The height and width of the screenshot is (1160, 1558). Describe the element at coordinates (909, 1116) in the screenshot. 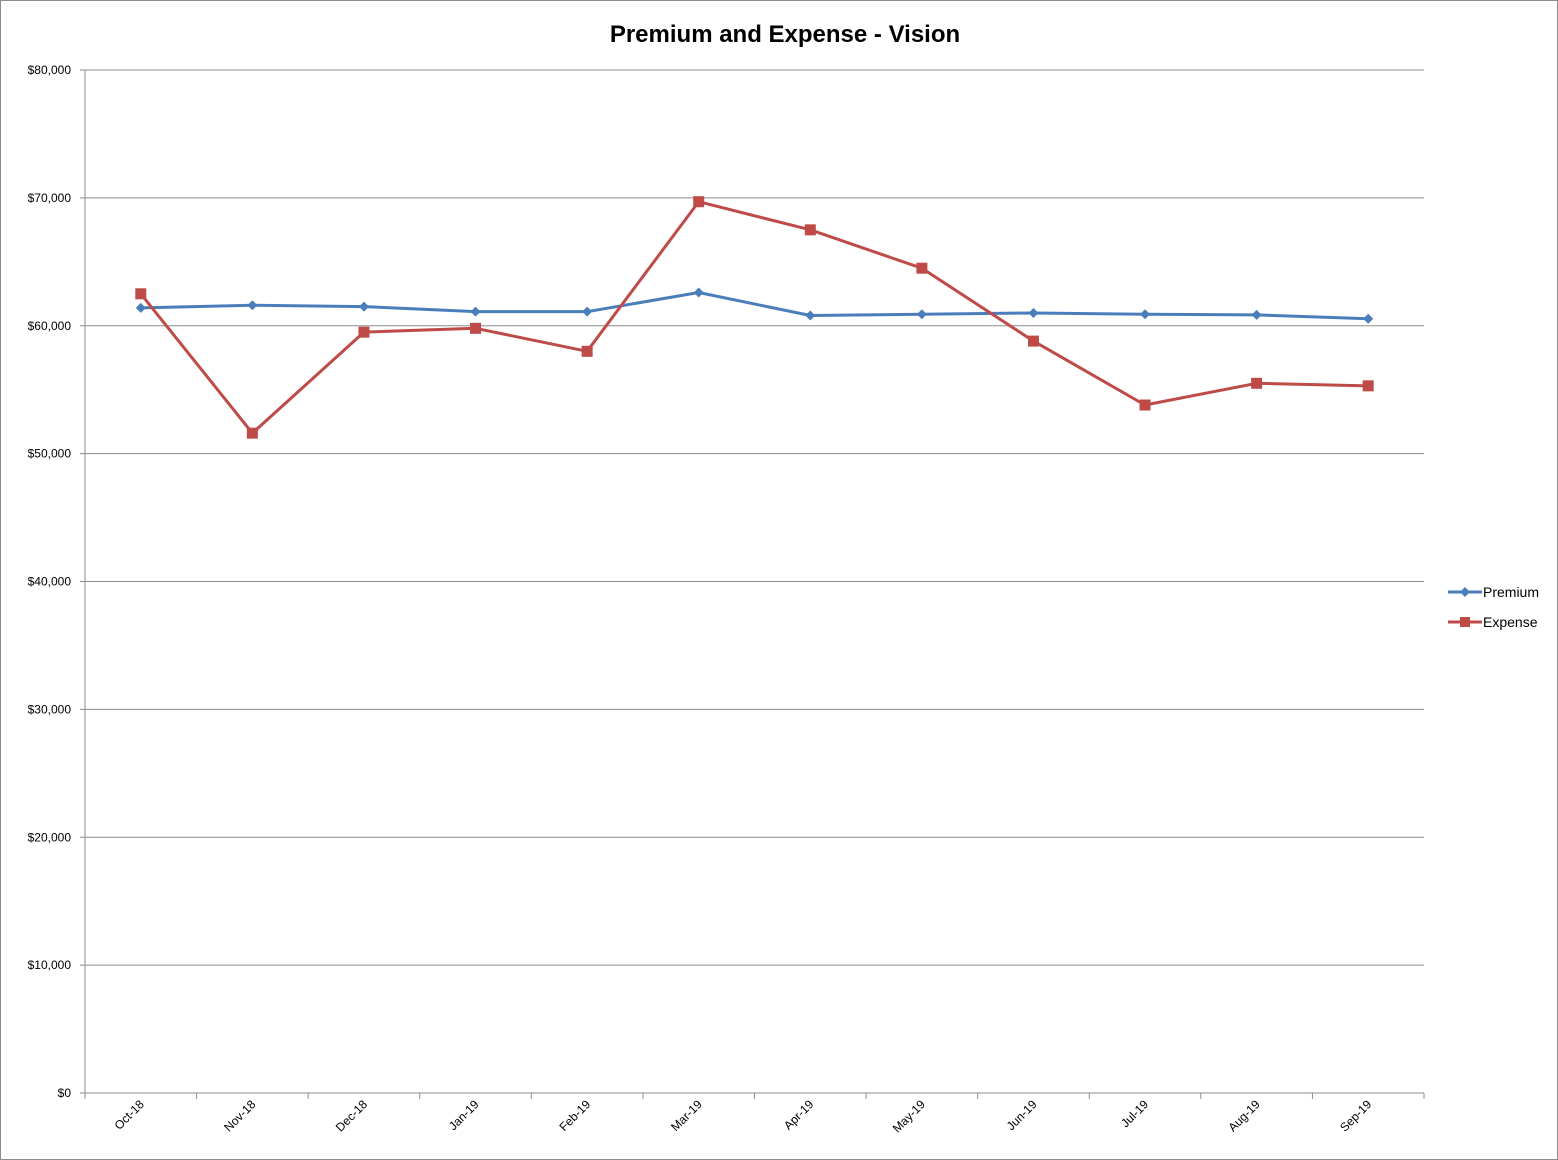

I see `x-tick-label: May-19` at that location.